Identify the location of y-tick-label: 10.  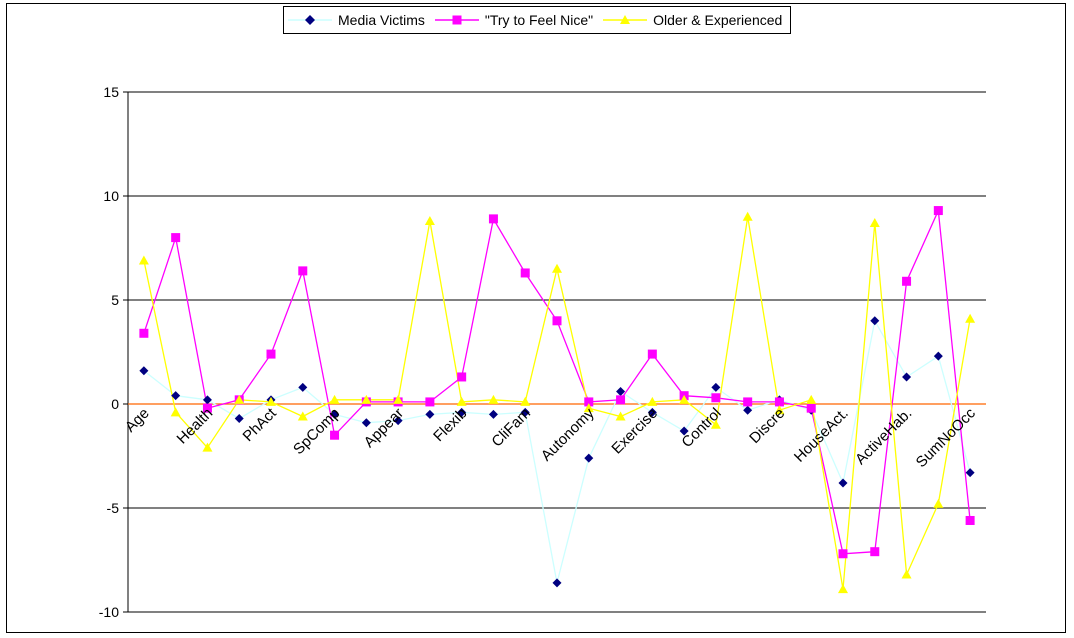
(111, 196).